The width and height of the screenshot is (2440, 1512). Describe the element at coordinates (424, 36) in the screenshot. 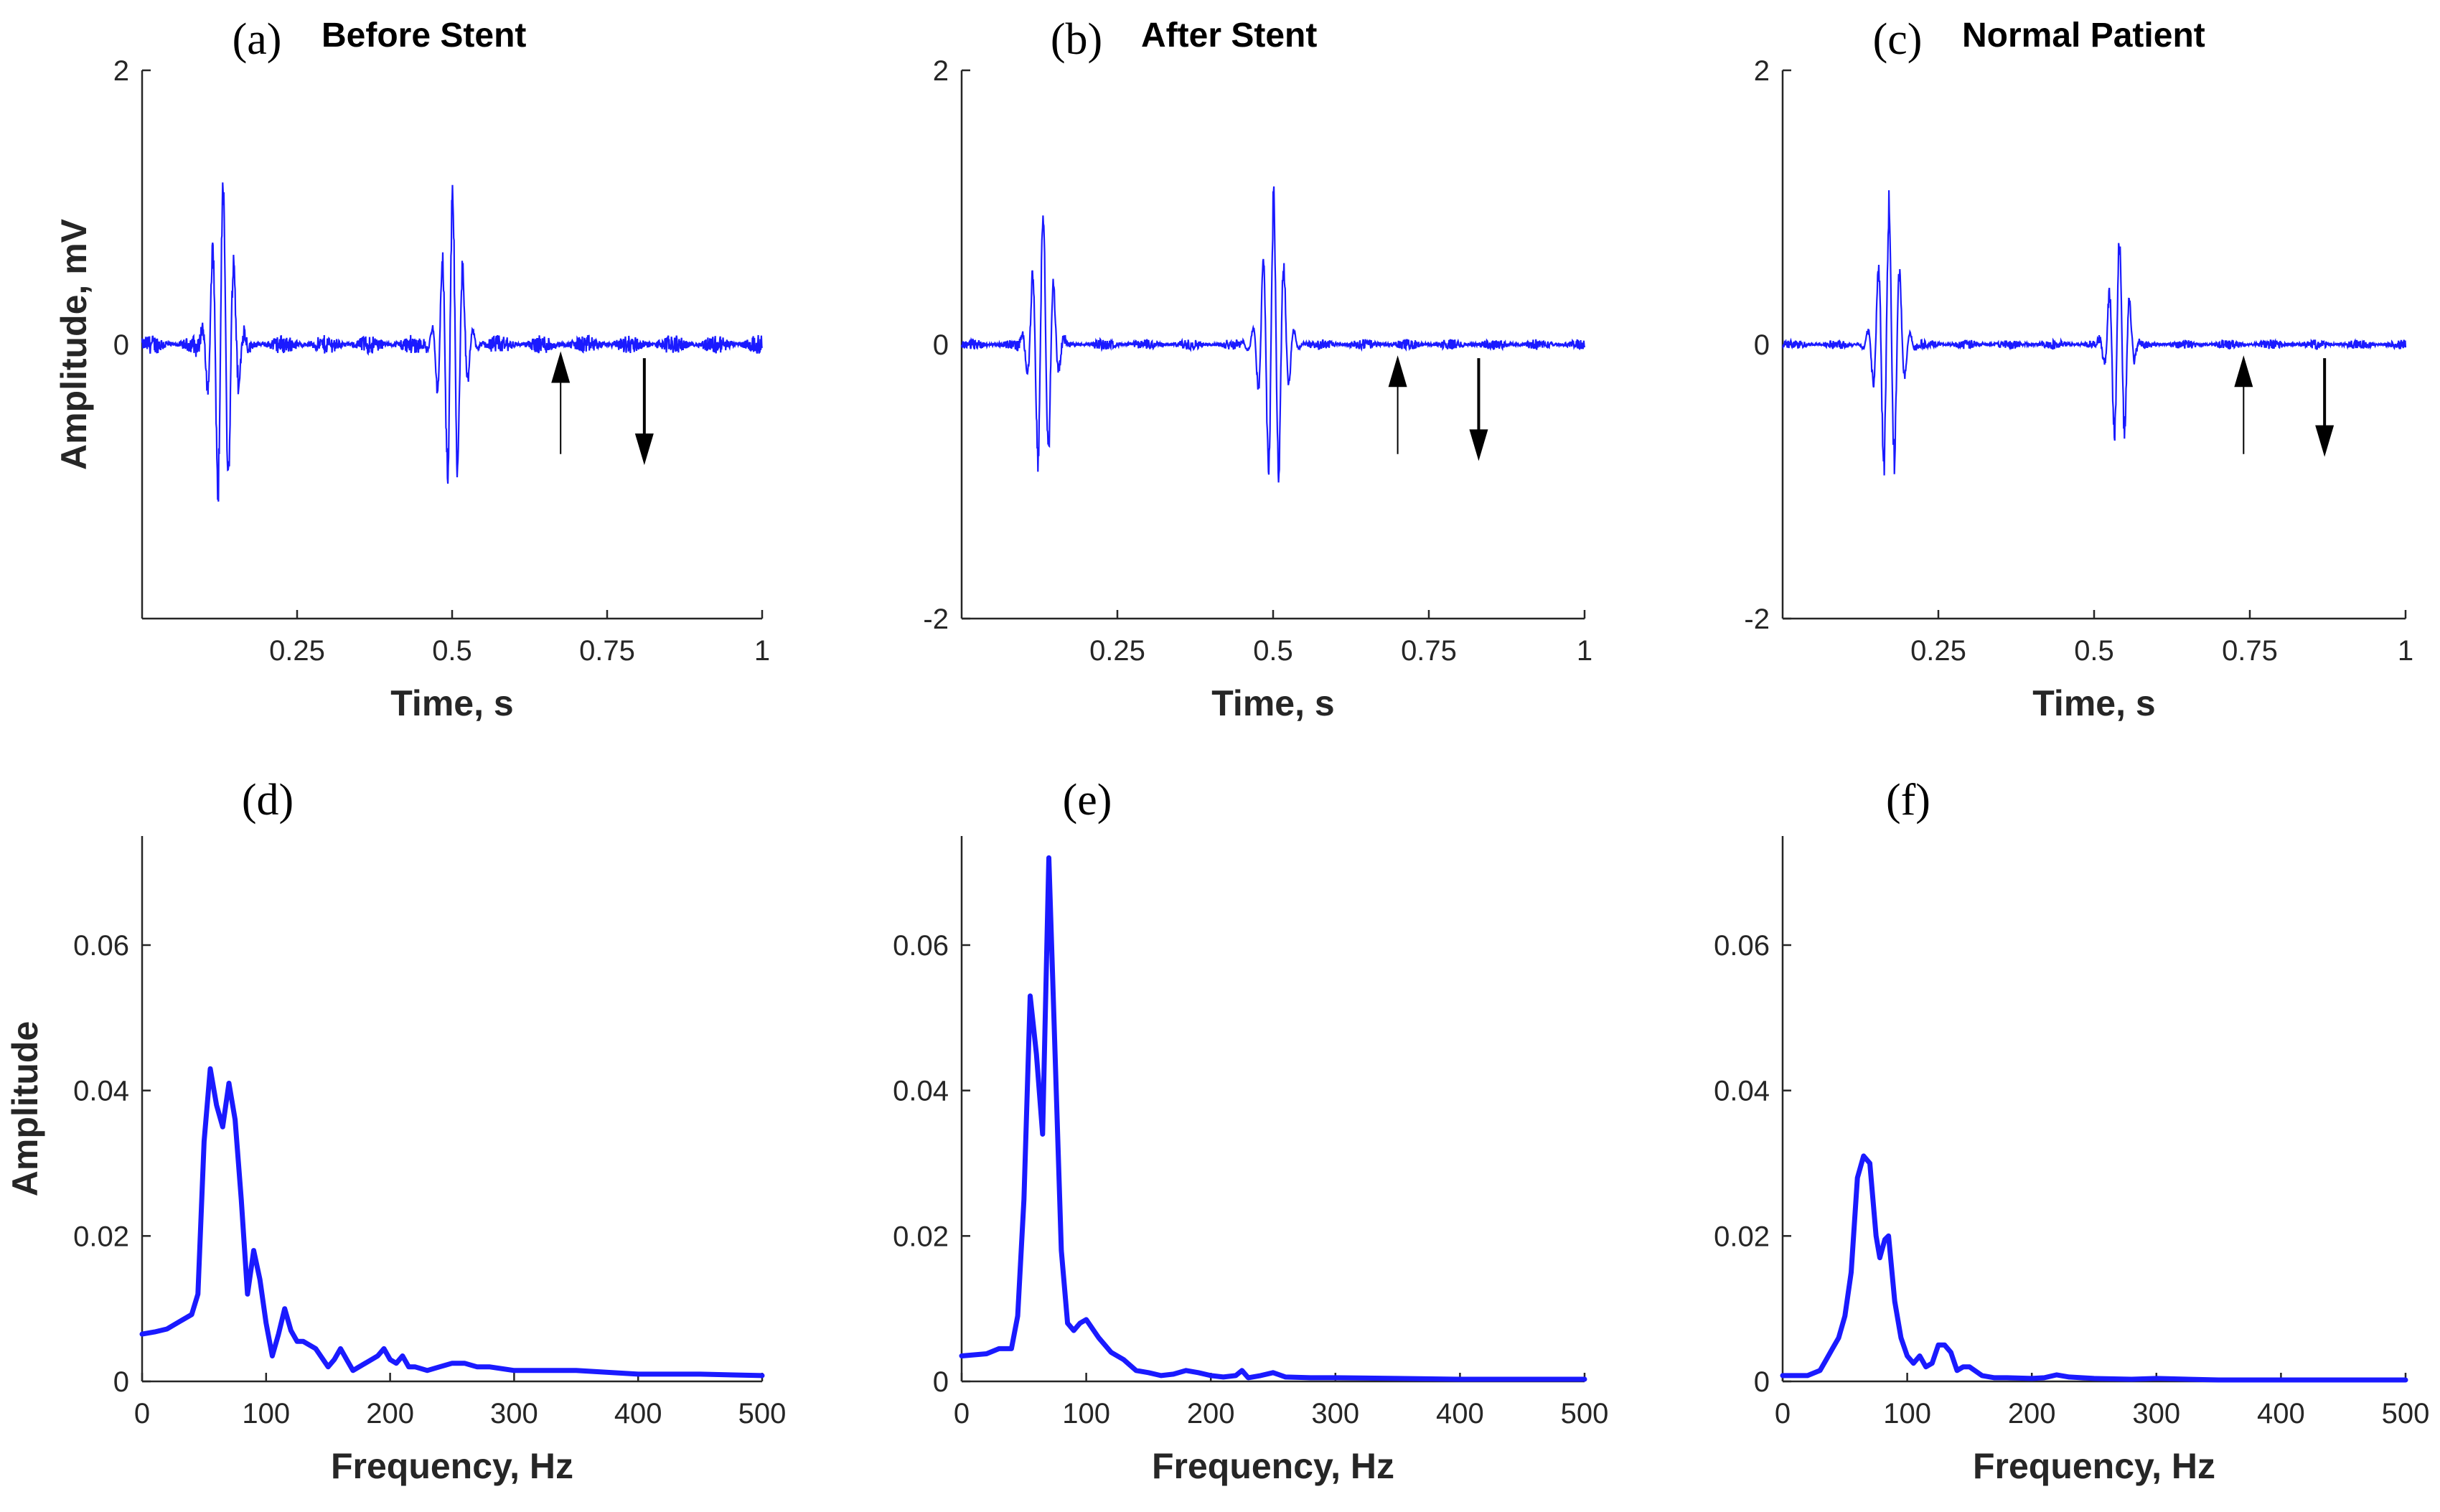

I see `panel-title: Before Stent` at that location.